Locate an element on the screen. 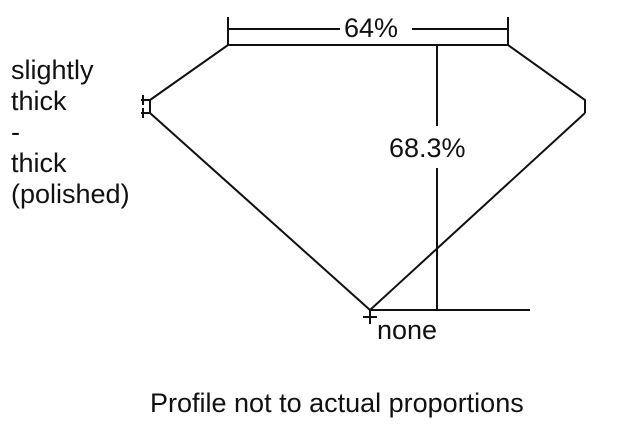 This screenshot has height=430, width=640. girdle-label-line: - is located at coordinates (15, 132).